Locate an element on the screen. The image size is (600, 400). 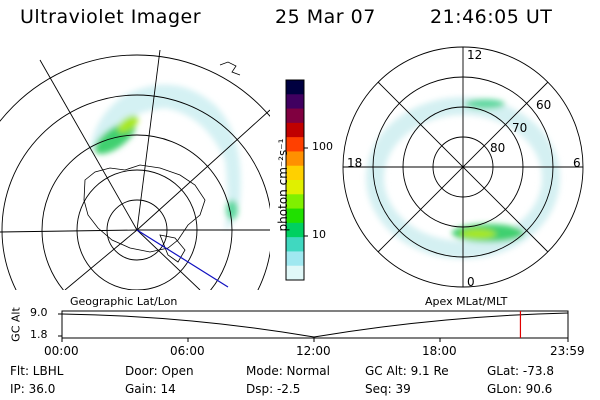
info-mode: Mode: Normal is located at coordinates (288, 371).